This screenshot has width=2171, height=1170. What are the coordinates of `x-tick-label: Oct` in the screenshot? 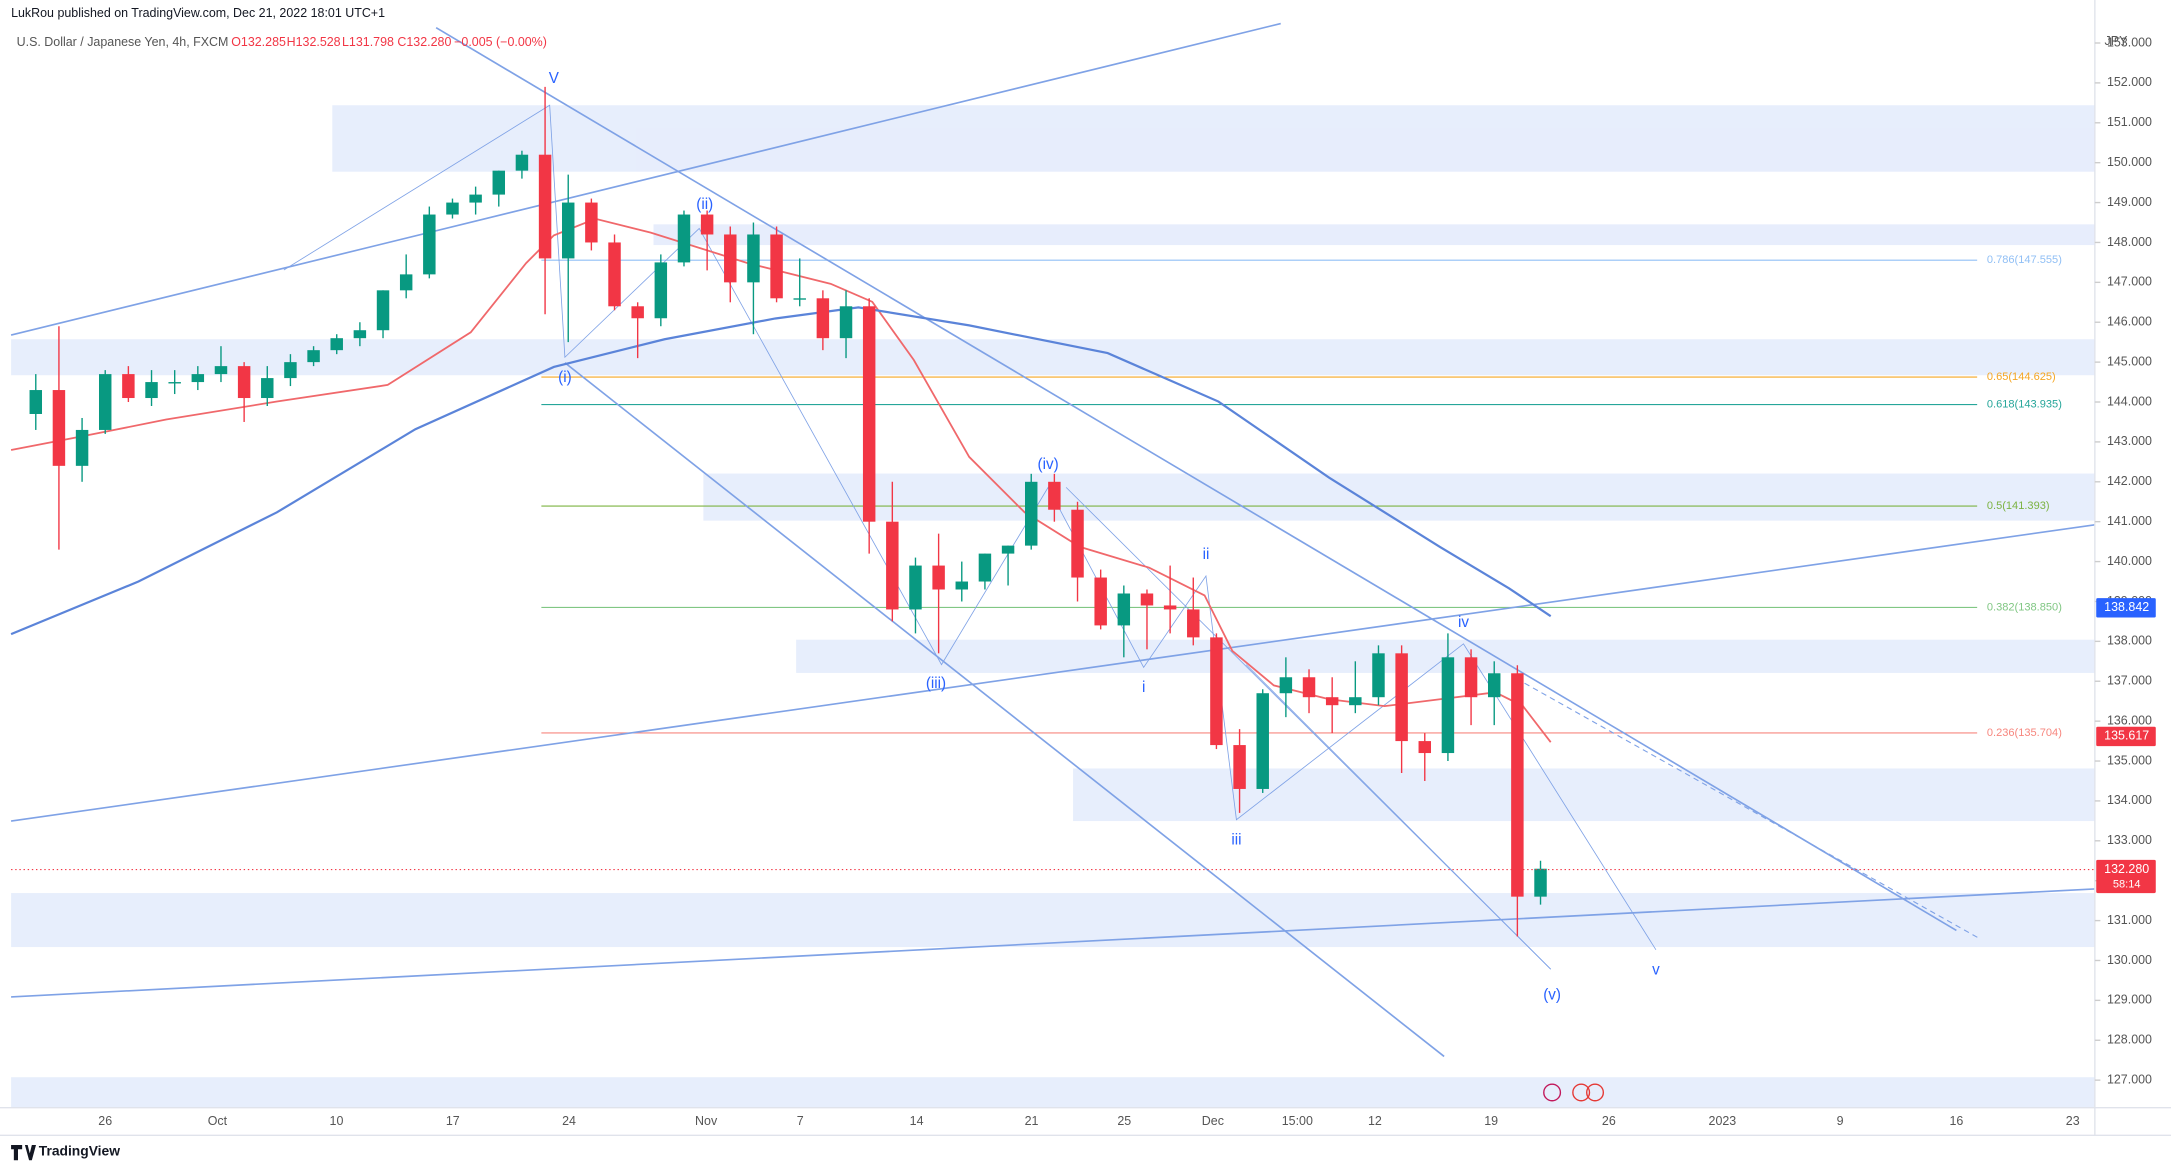 It's located at (218, 1121).